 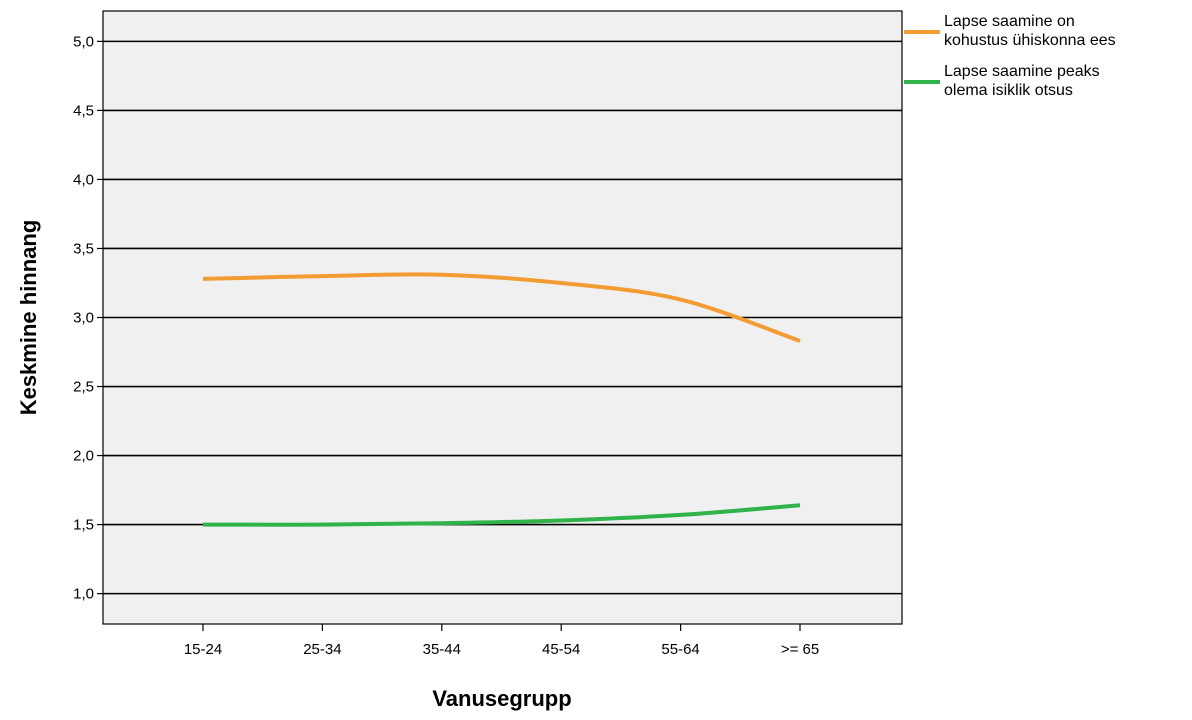 I want to click on legend-entry-1: Lapse saamine on kohustus ühiskonna ees, so click(x=1010, y=31).